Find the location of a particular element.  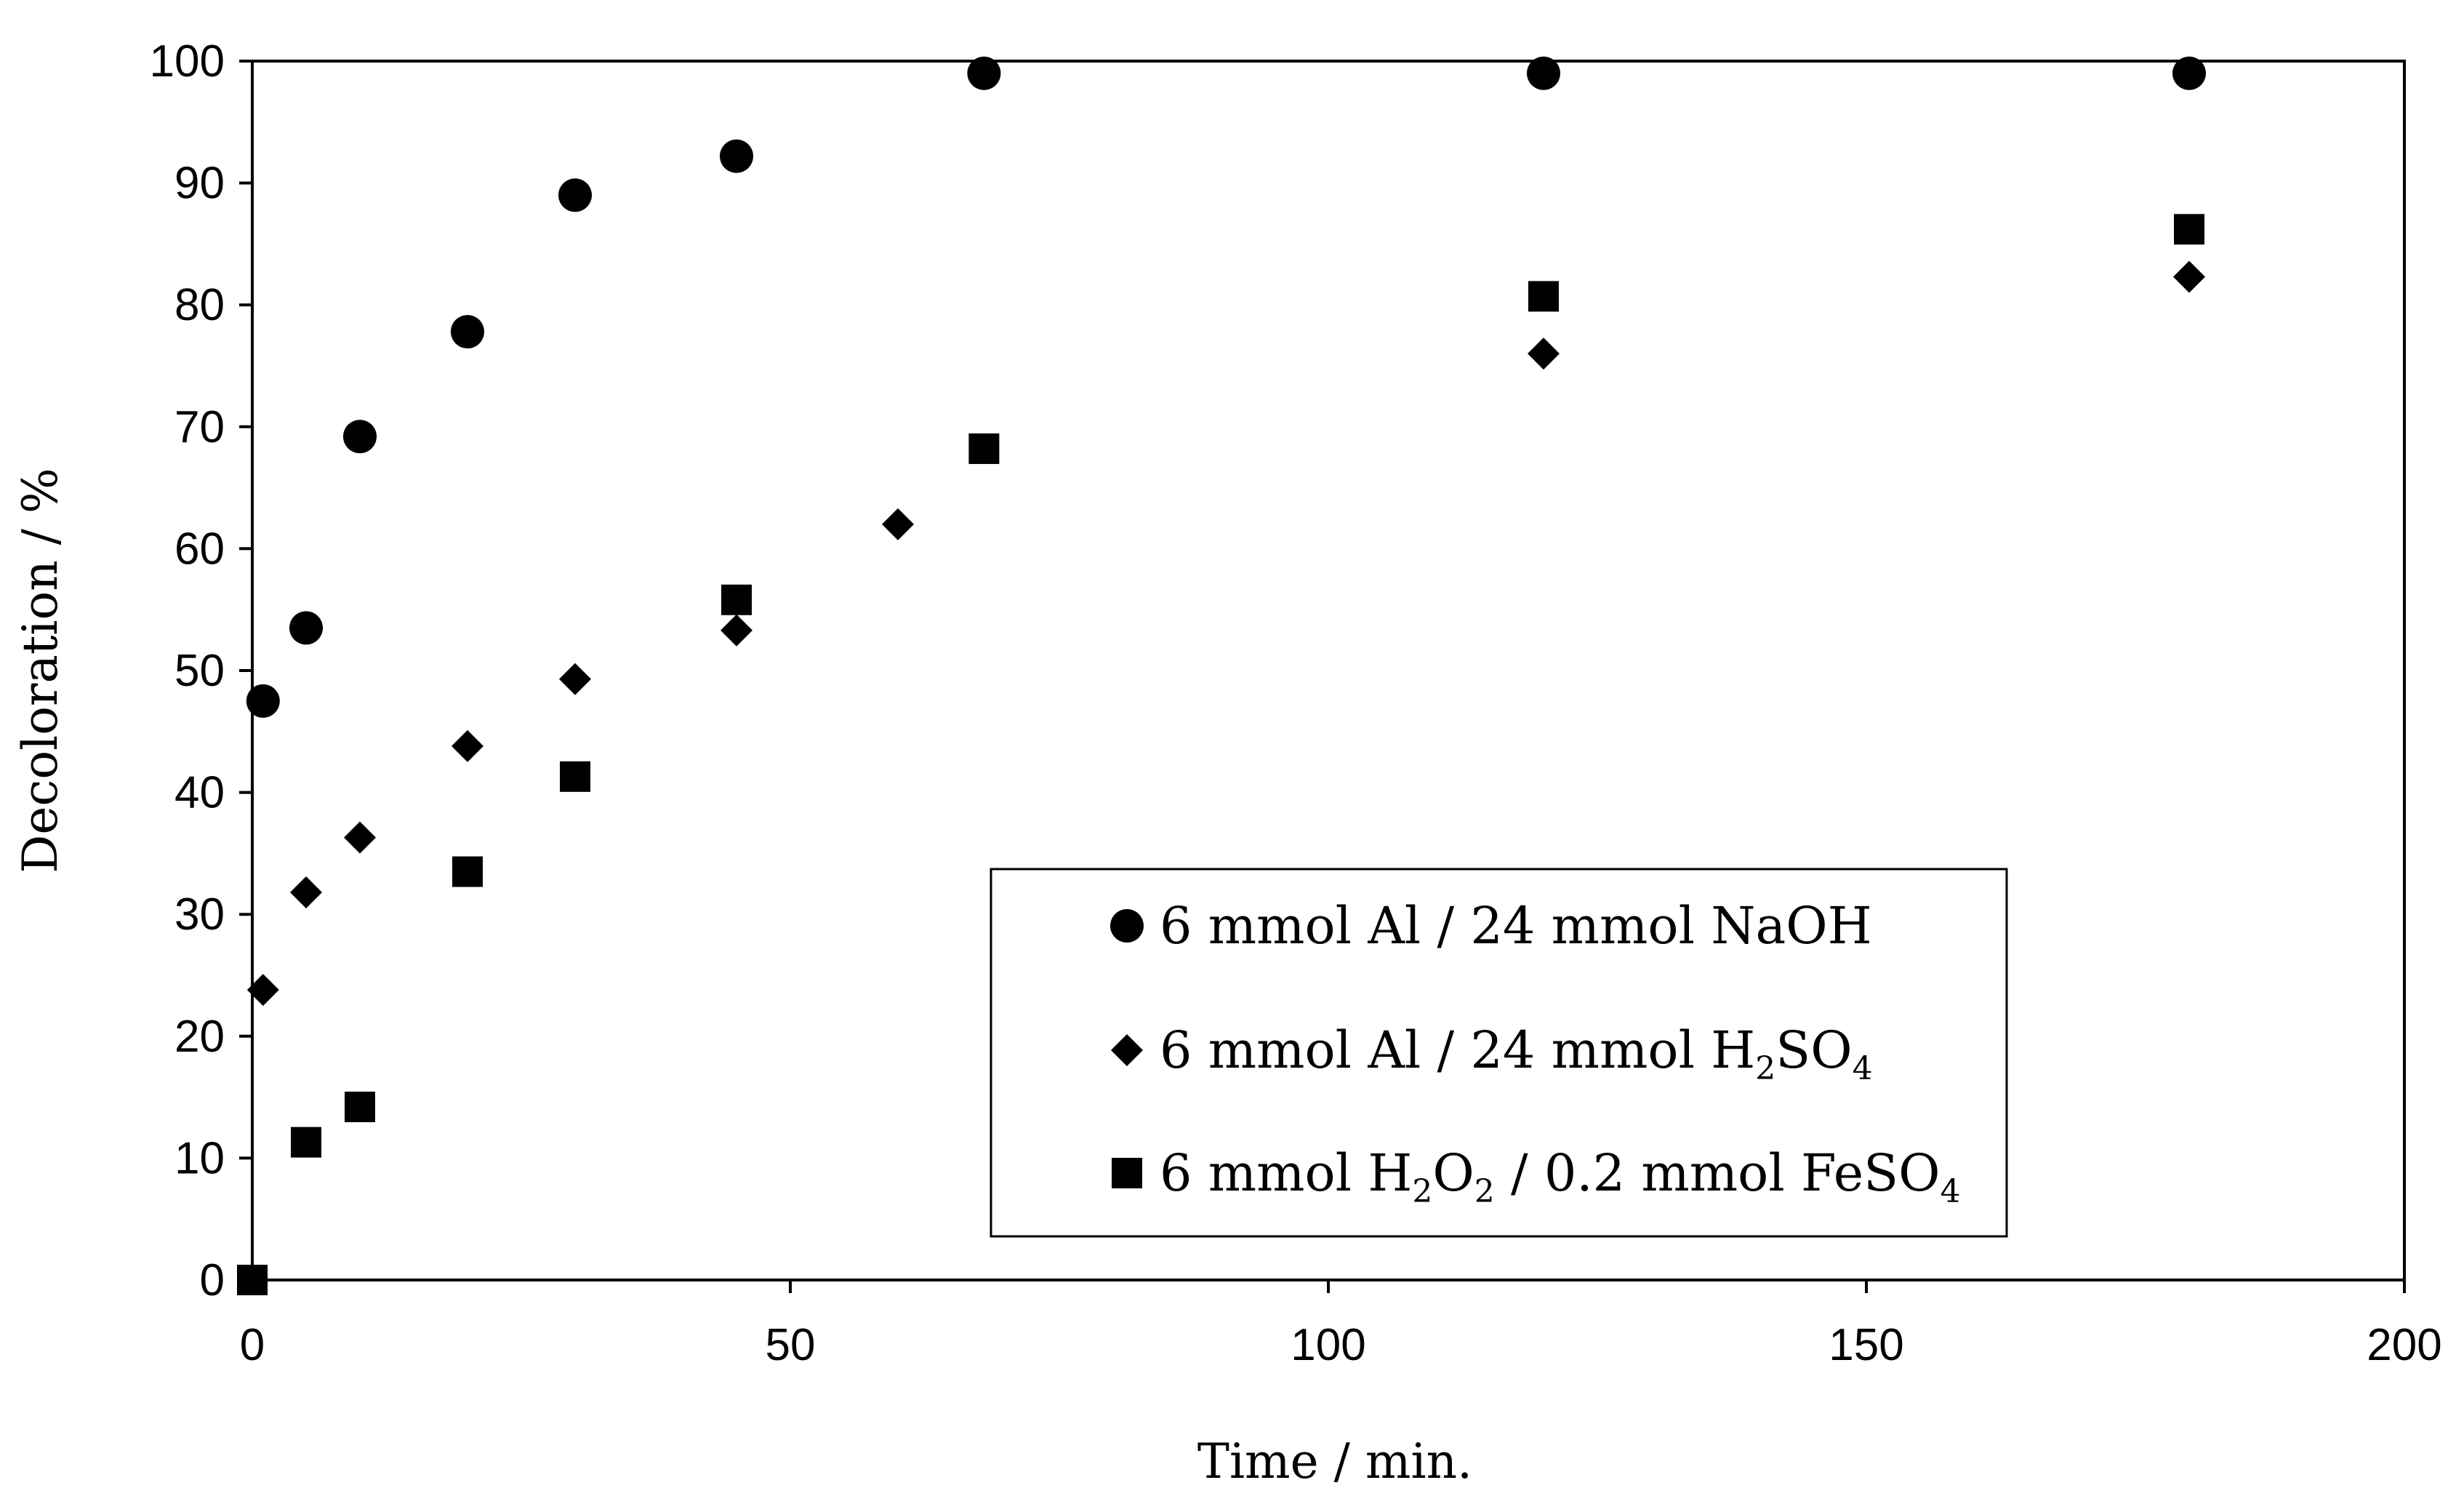

legend-item: 6 mmol Al / 24 mmol NaOH is located at coordinates (1491, 926).